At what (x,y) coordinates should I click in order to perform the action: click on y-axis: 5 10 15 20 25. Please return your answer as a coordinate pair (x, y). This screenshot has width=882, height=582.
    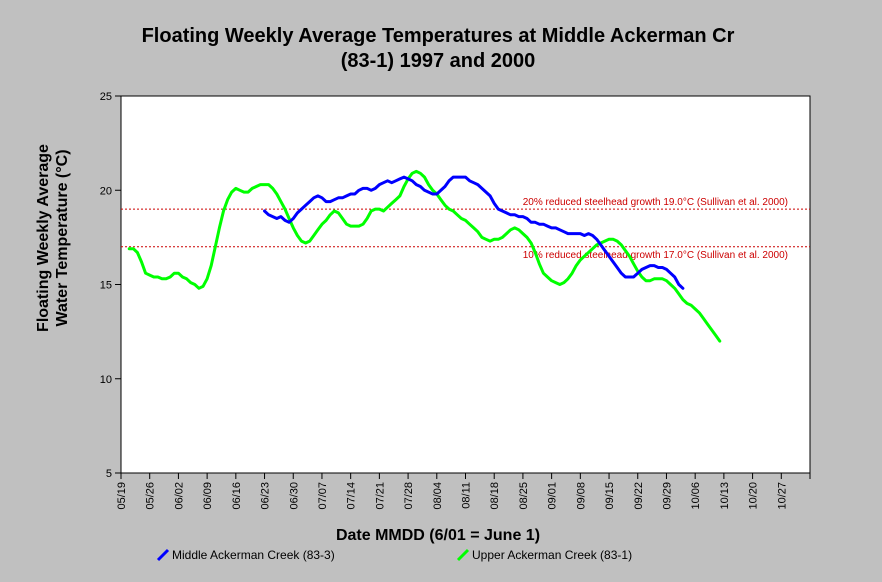
    Looking at the image, I should click on (110, 285).